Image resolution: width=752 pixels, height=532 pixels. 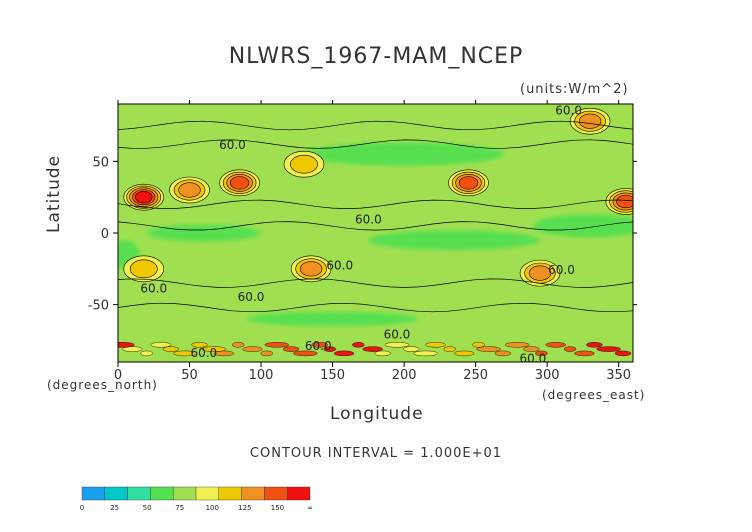 What do you see at coordinates (618, 375) in the screenshot?
I see `x-tick-label: 350` at bounding box center [618, 375].